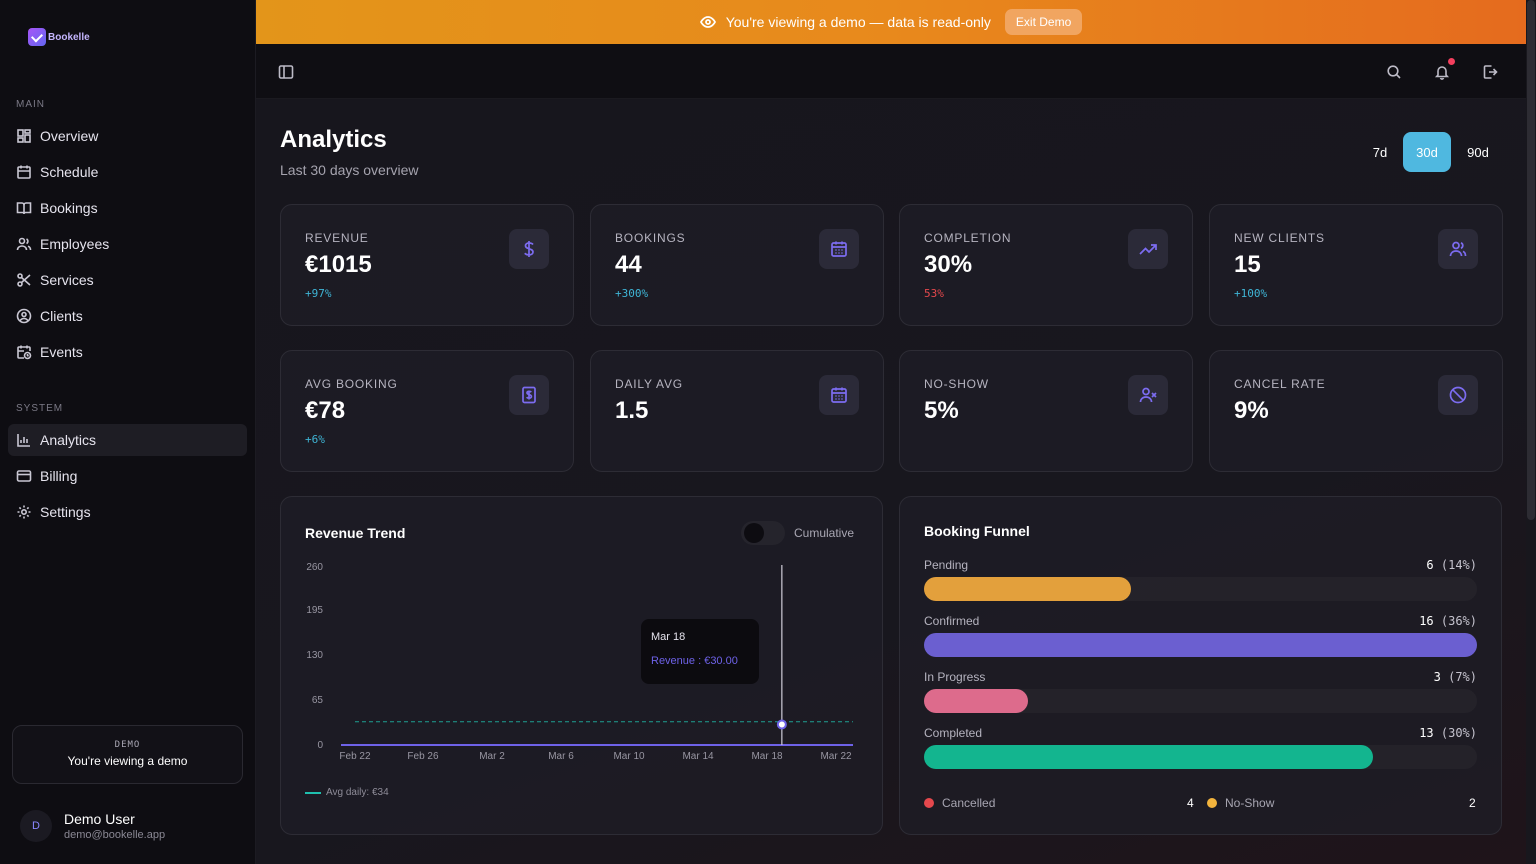  I want to click on cumulative-label: Cumulative, so click(824, 533).